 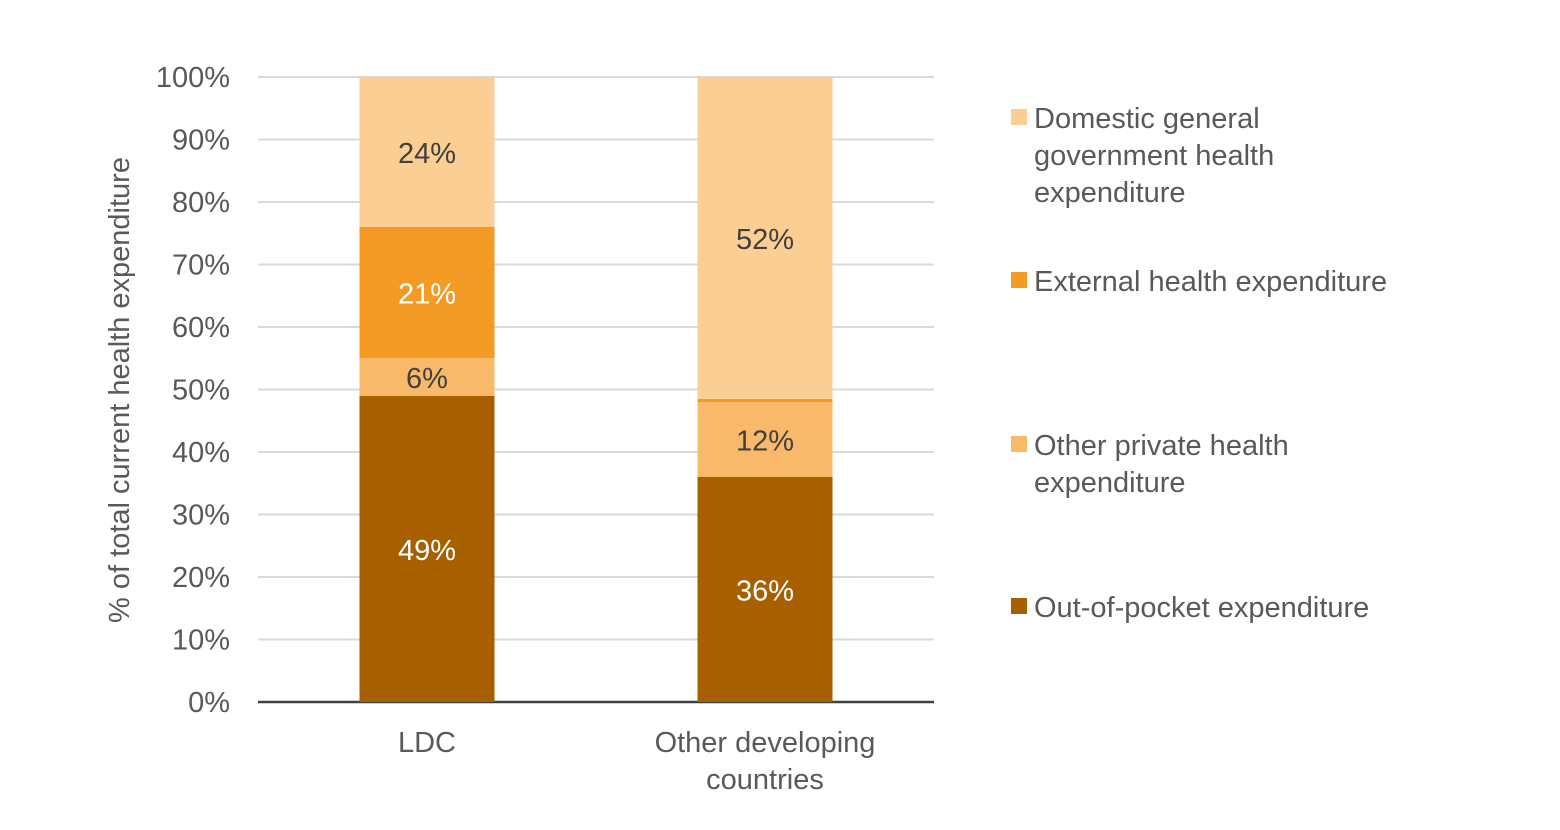 What do you see at coordinates (201, 141) in the screenshot?
I see `y-tick-label: 90%` at bounding box center [201, 141].